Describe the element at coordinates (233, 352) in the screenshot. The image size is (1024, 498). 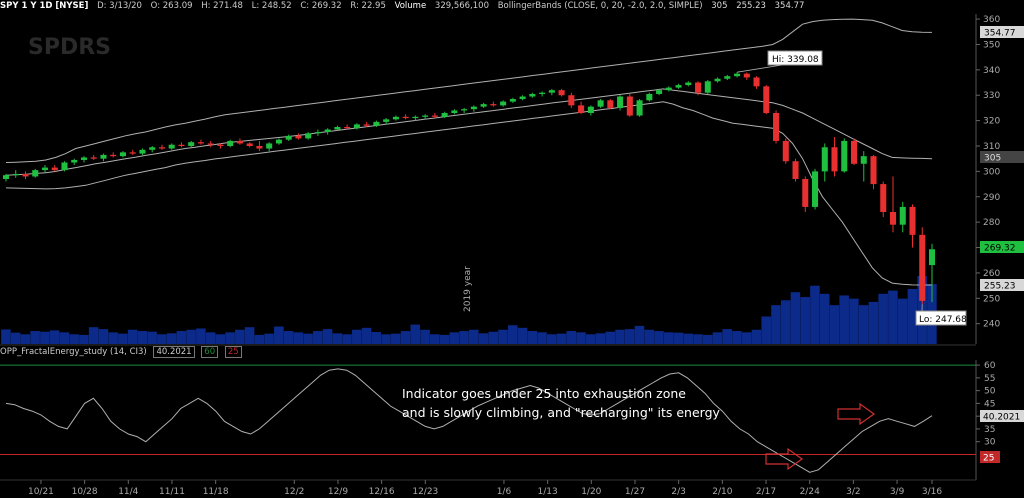
I see `indicator-lower-box: 25` at that location.